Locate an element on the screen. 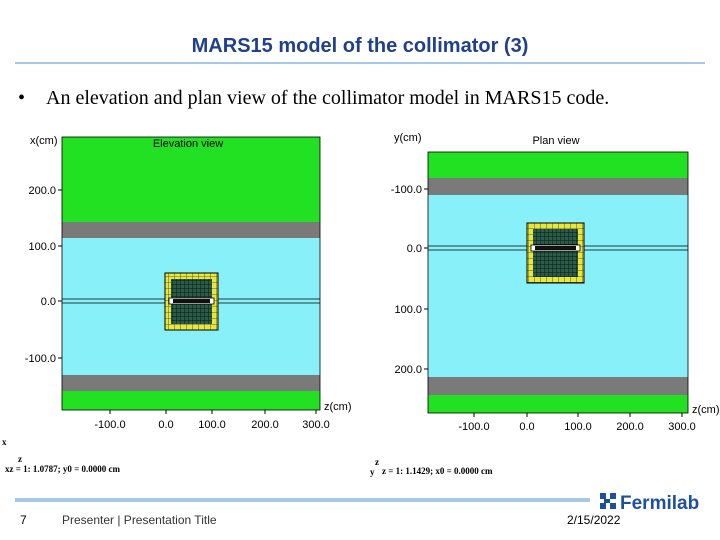 The width and height of the screenshot is (720, 540). date: 2/15/2022 is located at coordinates (594, 520).